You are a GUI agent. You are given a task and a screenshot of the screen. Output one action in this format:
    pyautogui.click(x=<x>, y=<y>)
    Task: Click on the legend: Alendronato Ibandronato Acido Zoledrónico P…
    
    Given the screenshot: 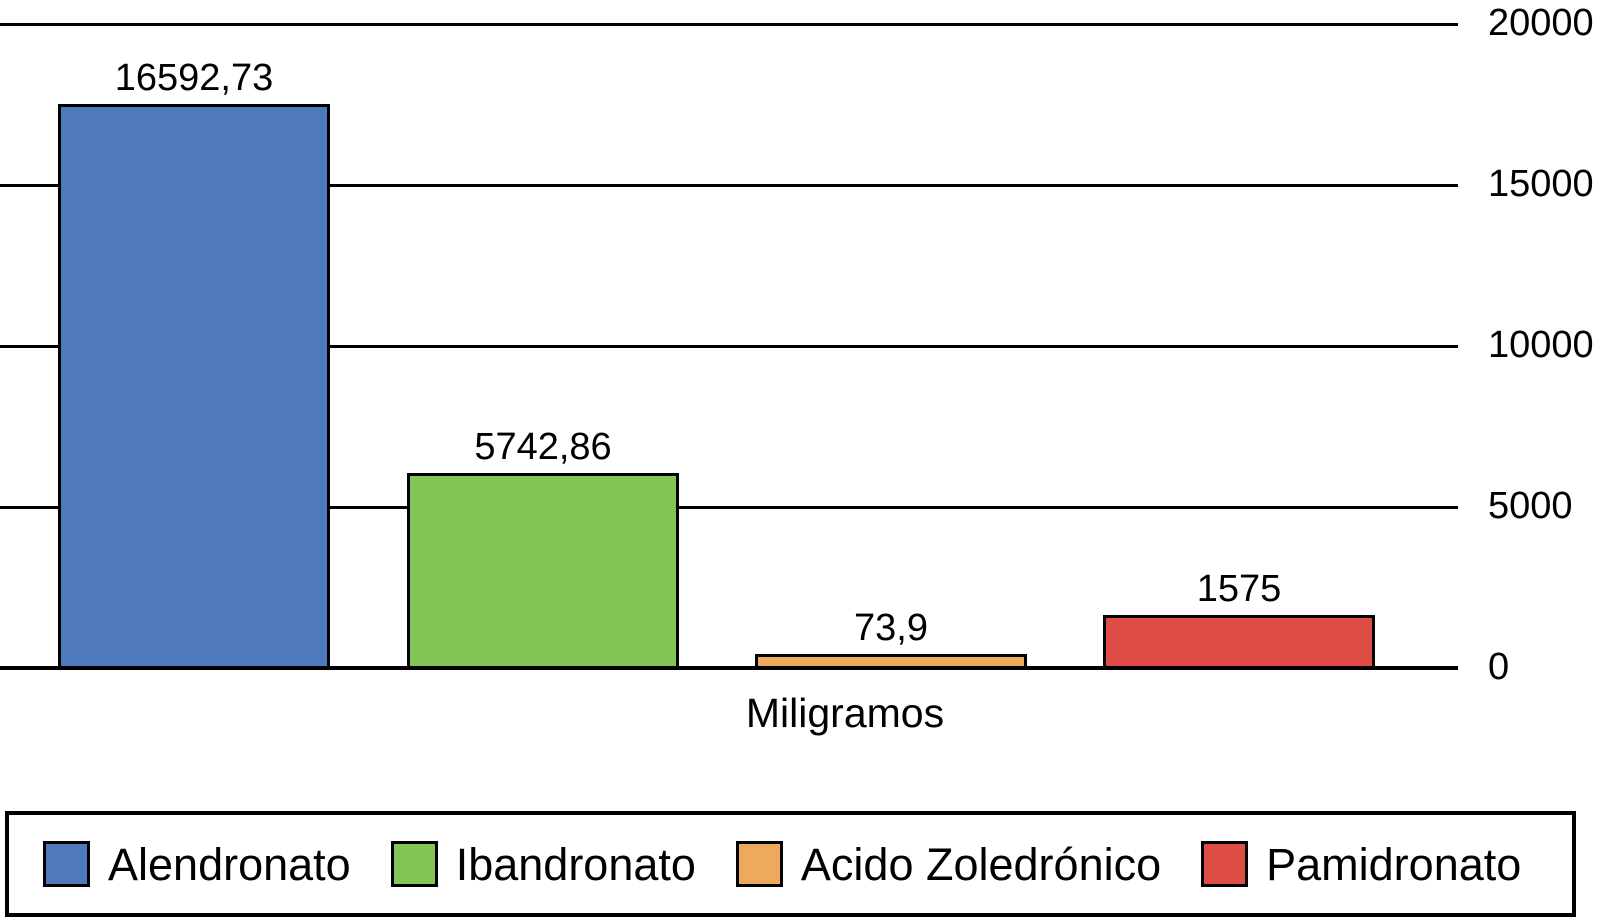 What is the action you would take?
    pyautogui.click(x=790, y=864)
    